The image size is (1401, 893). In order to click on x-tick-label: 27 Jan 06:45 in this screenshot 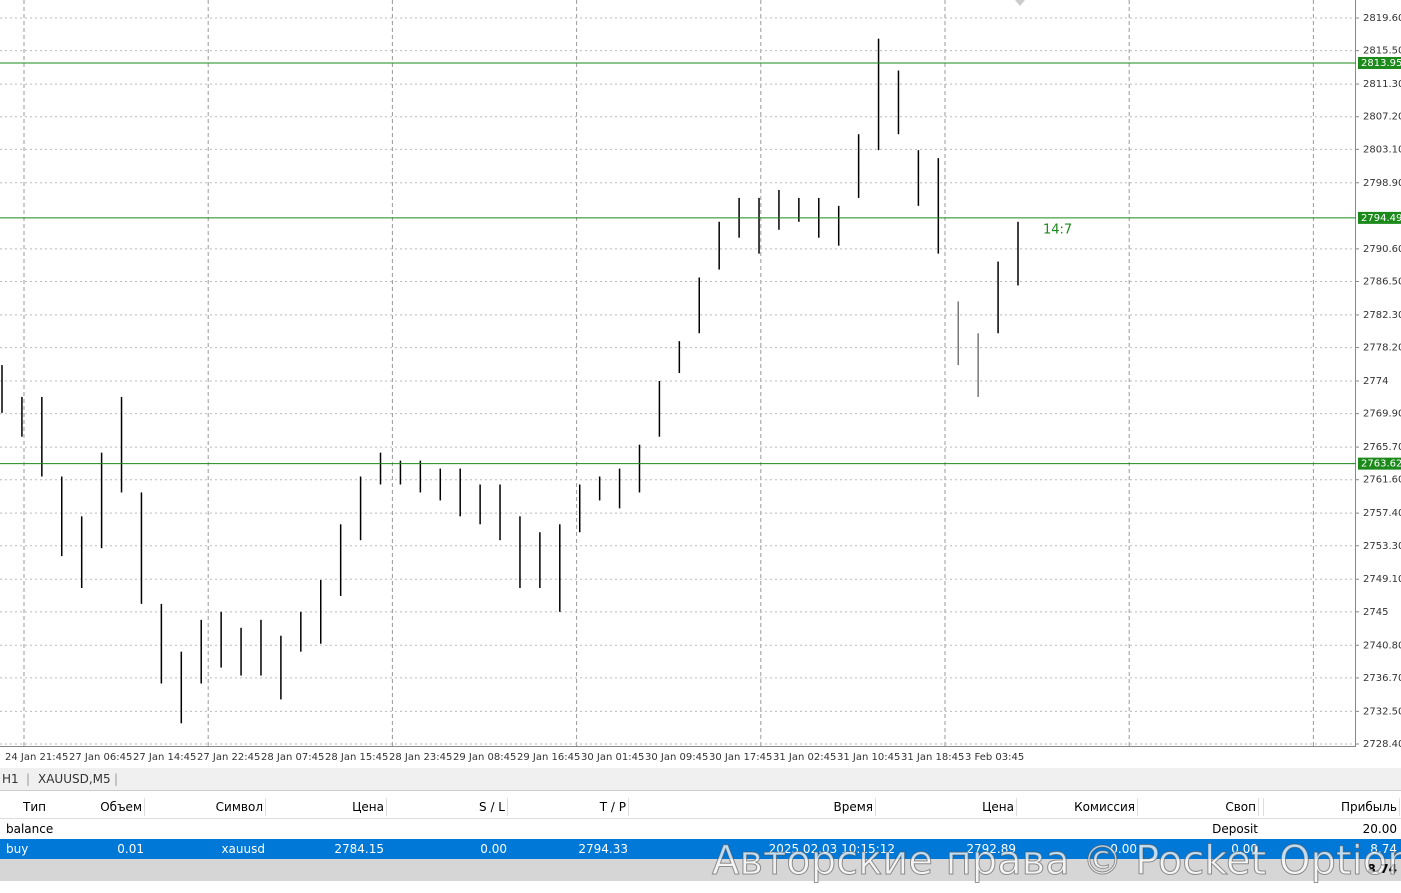, I will do `click(100, 757)`.